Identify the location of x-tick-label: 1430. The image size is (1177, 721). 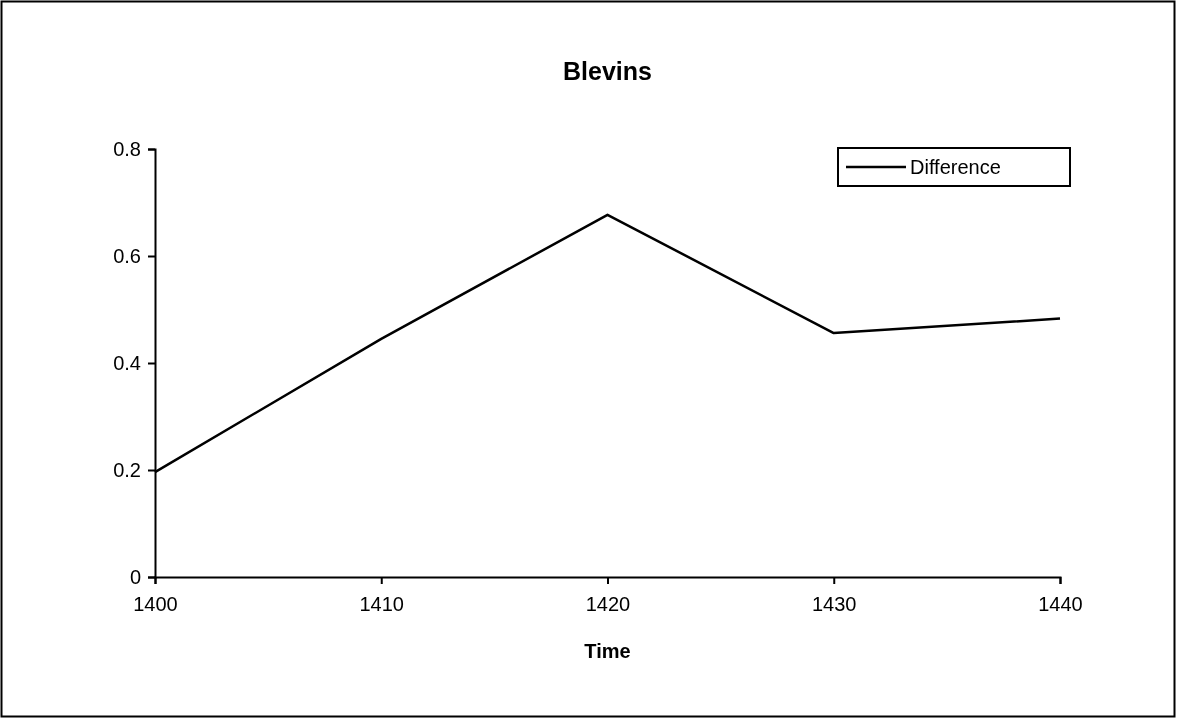
(834, 604).